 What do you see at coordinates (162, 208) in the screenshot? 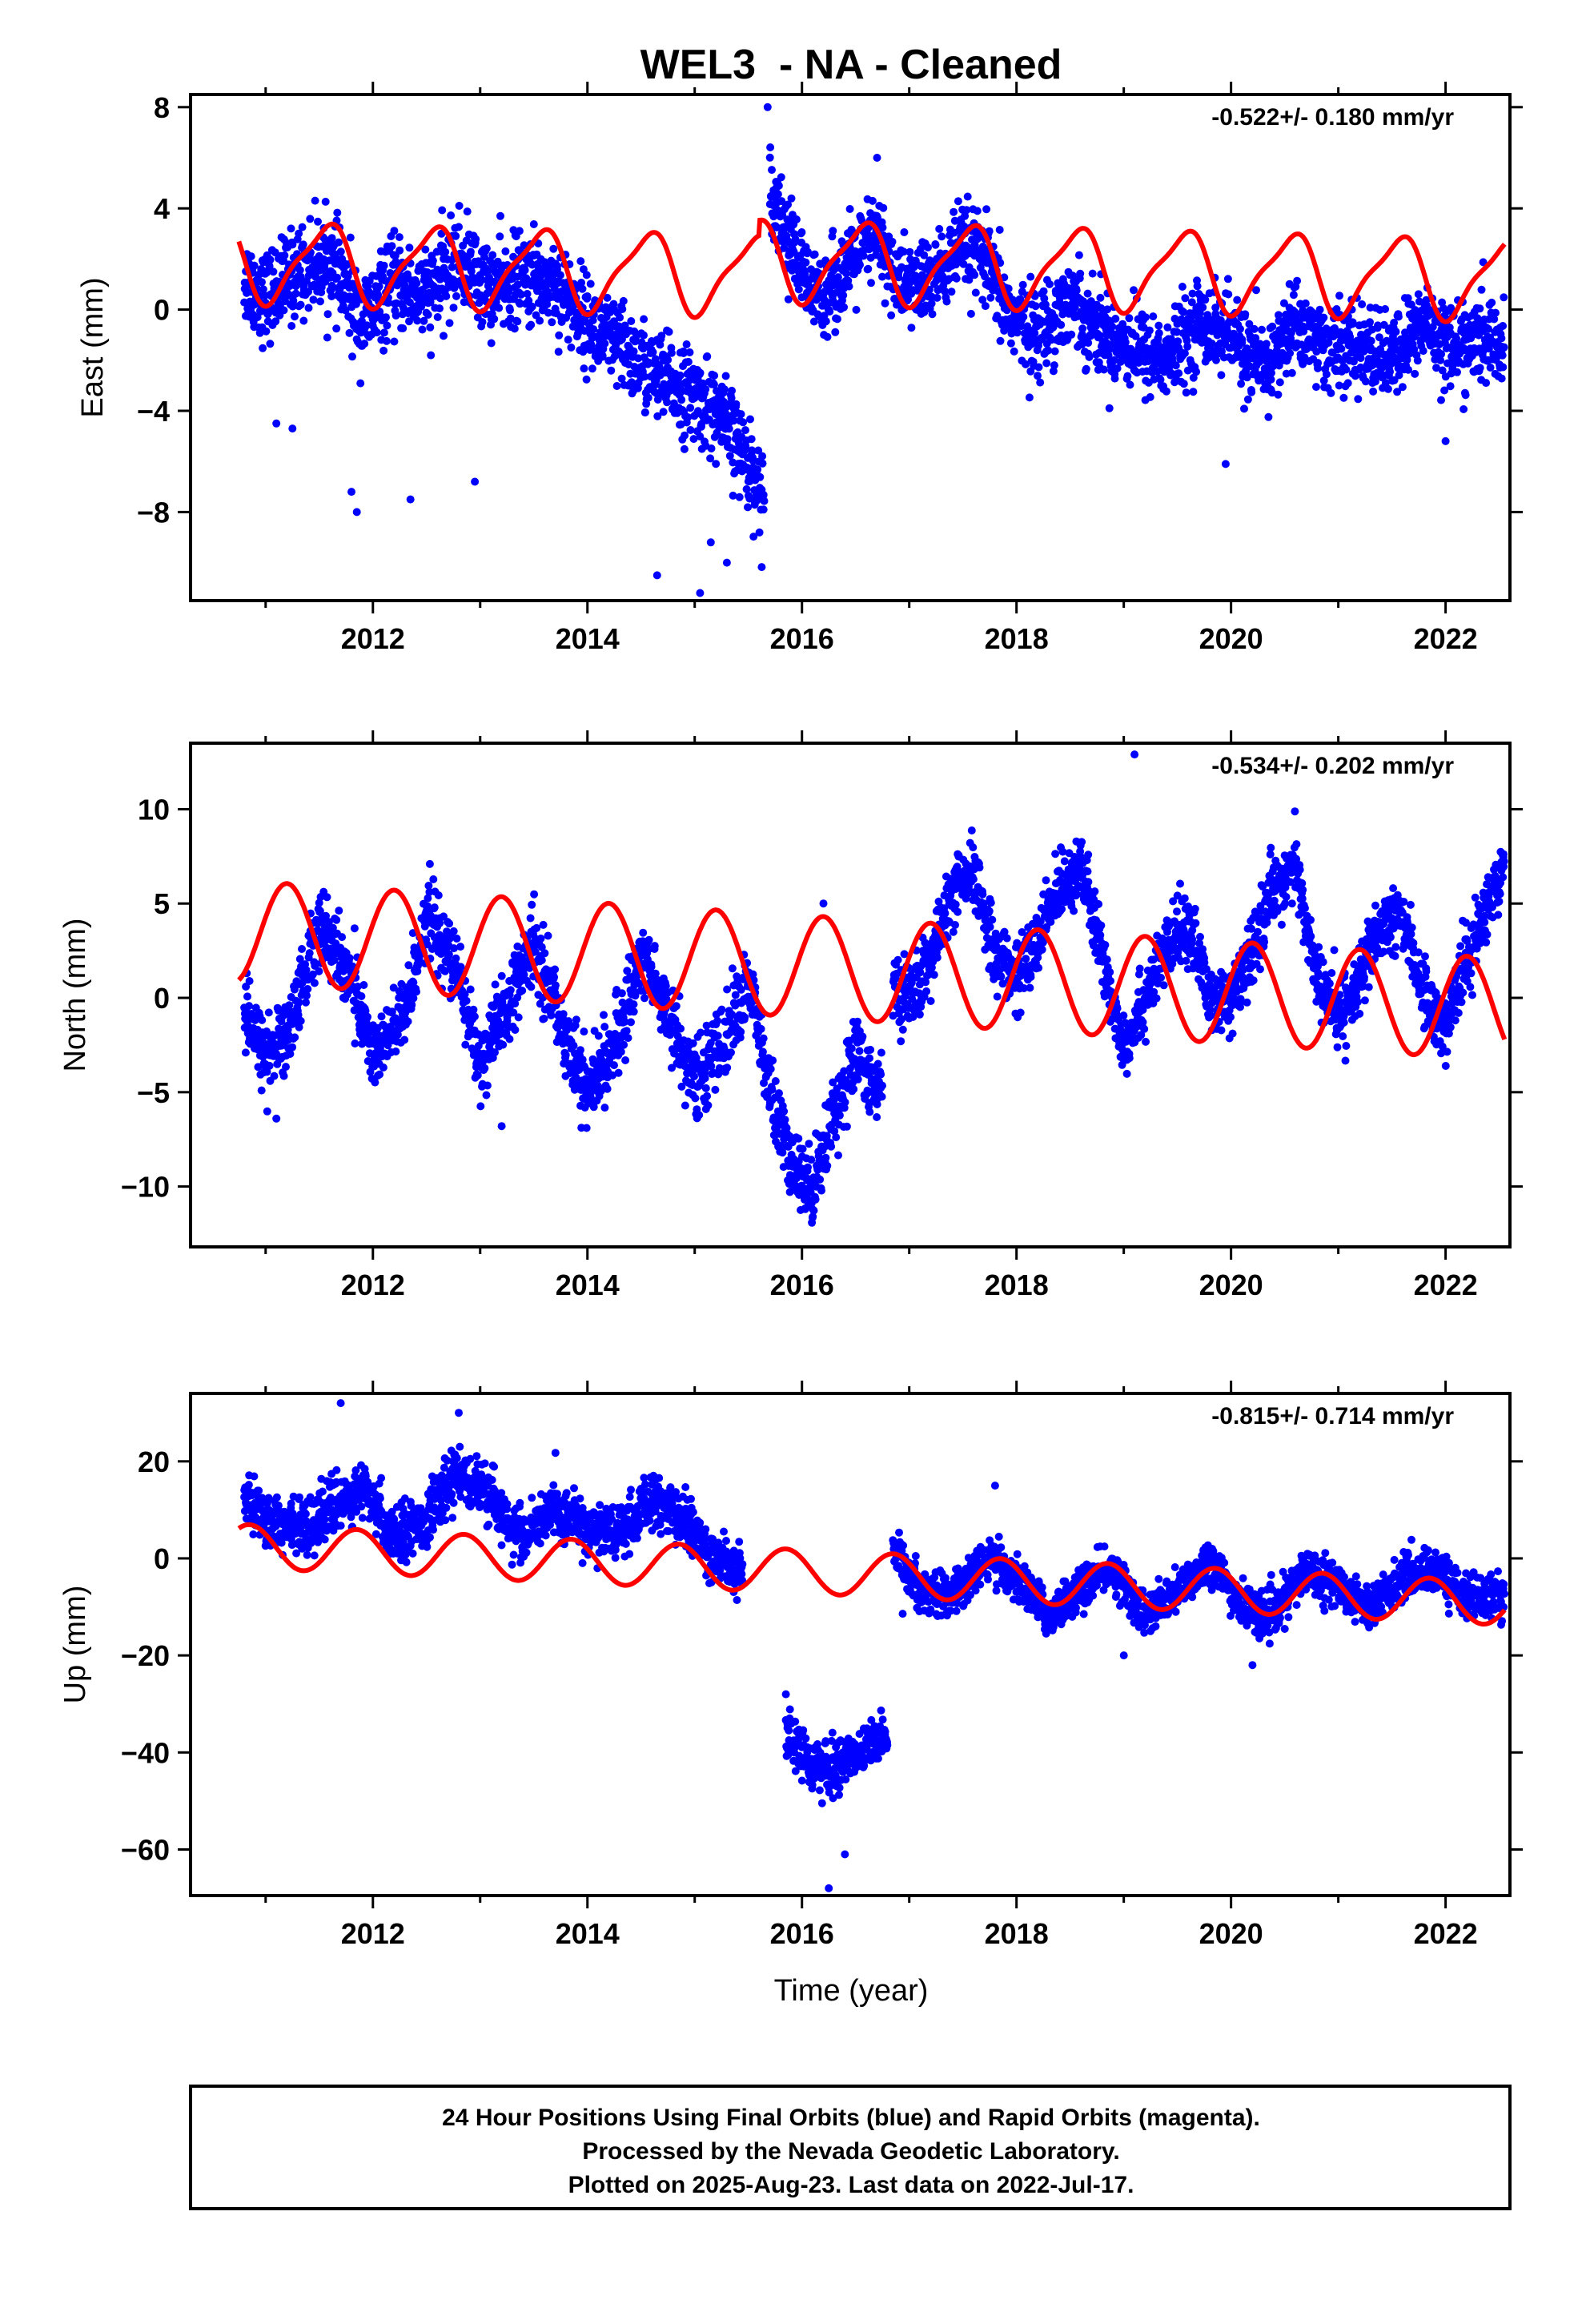
I see `east-y-tick-label: 4` at bounding box center [162, 208].